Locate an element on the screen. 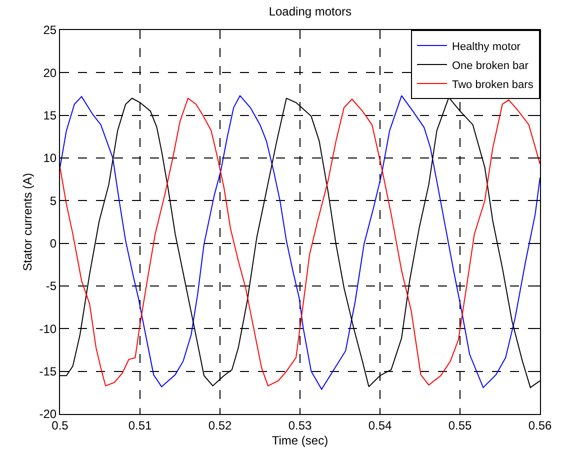 The image size is (564, 459). y-tick-label: 0 is located at coordinates (53, 243).